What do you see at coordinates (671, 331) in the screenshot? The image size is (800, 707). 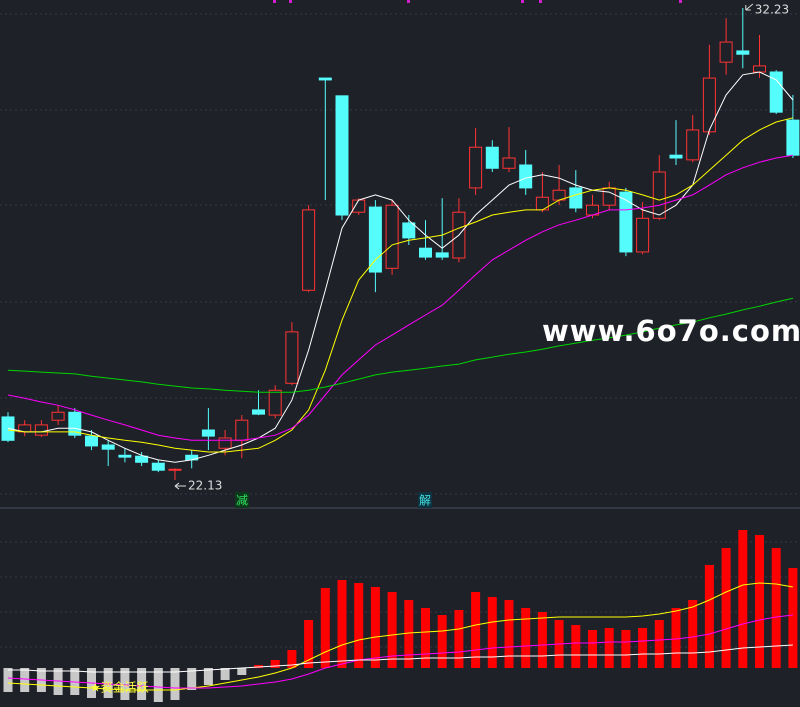 I see `watermark: www.6o7o.com` at bounding box center [671, 331].